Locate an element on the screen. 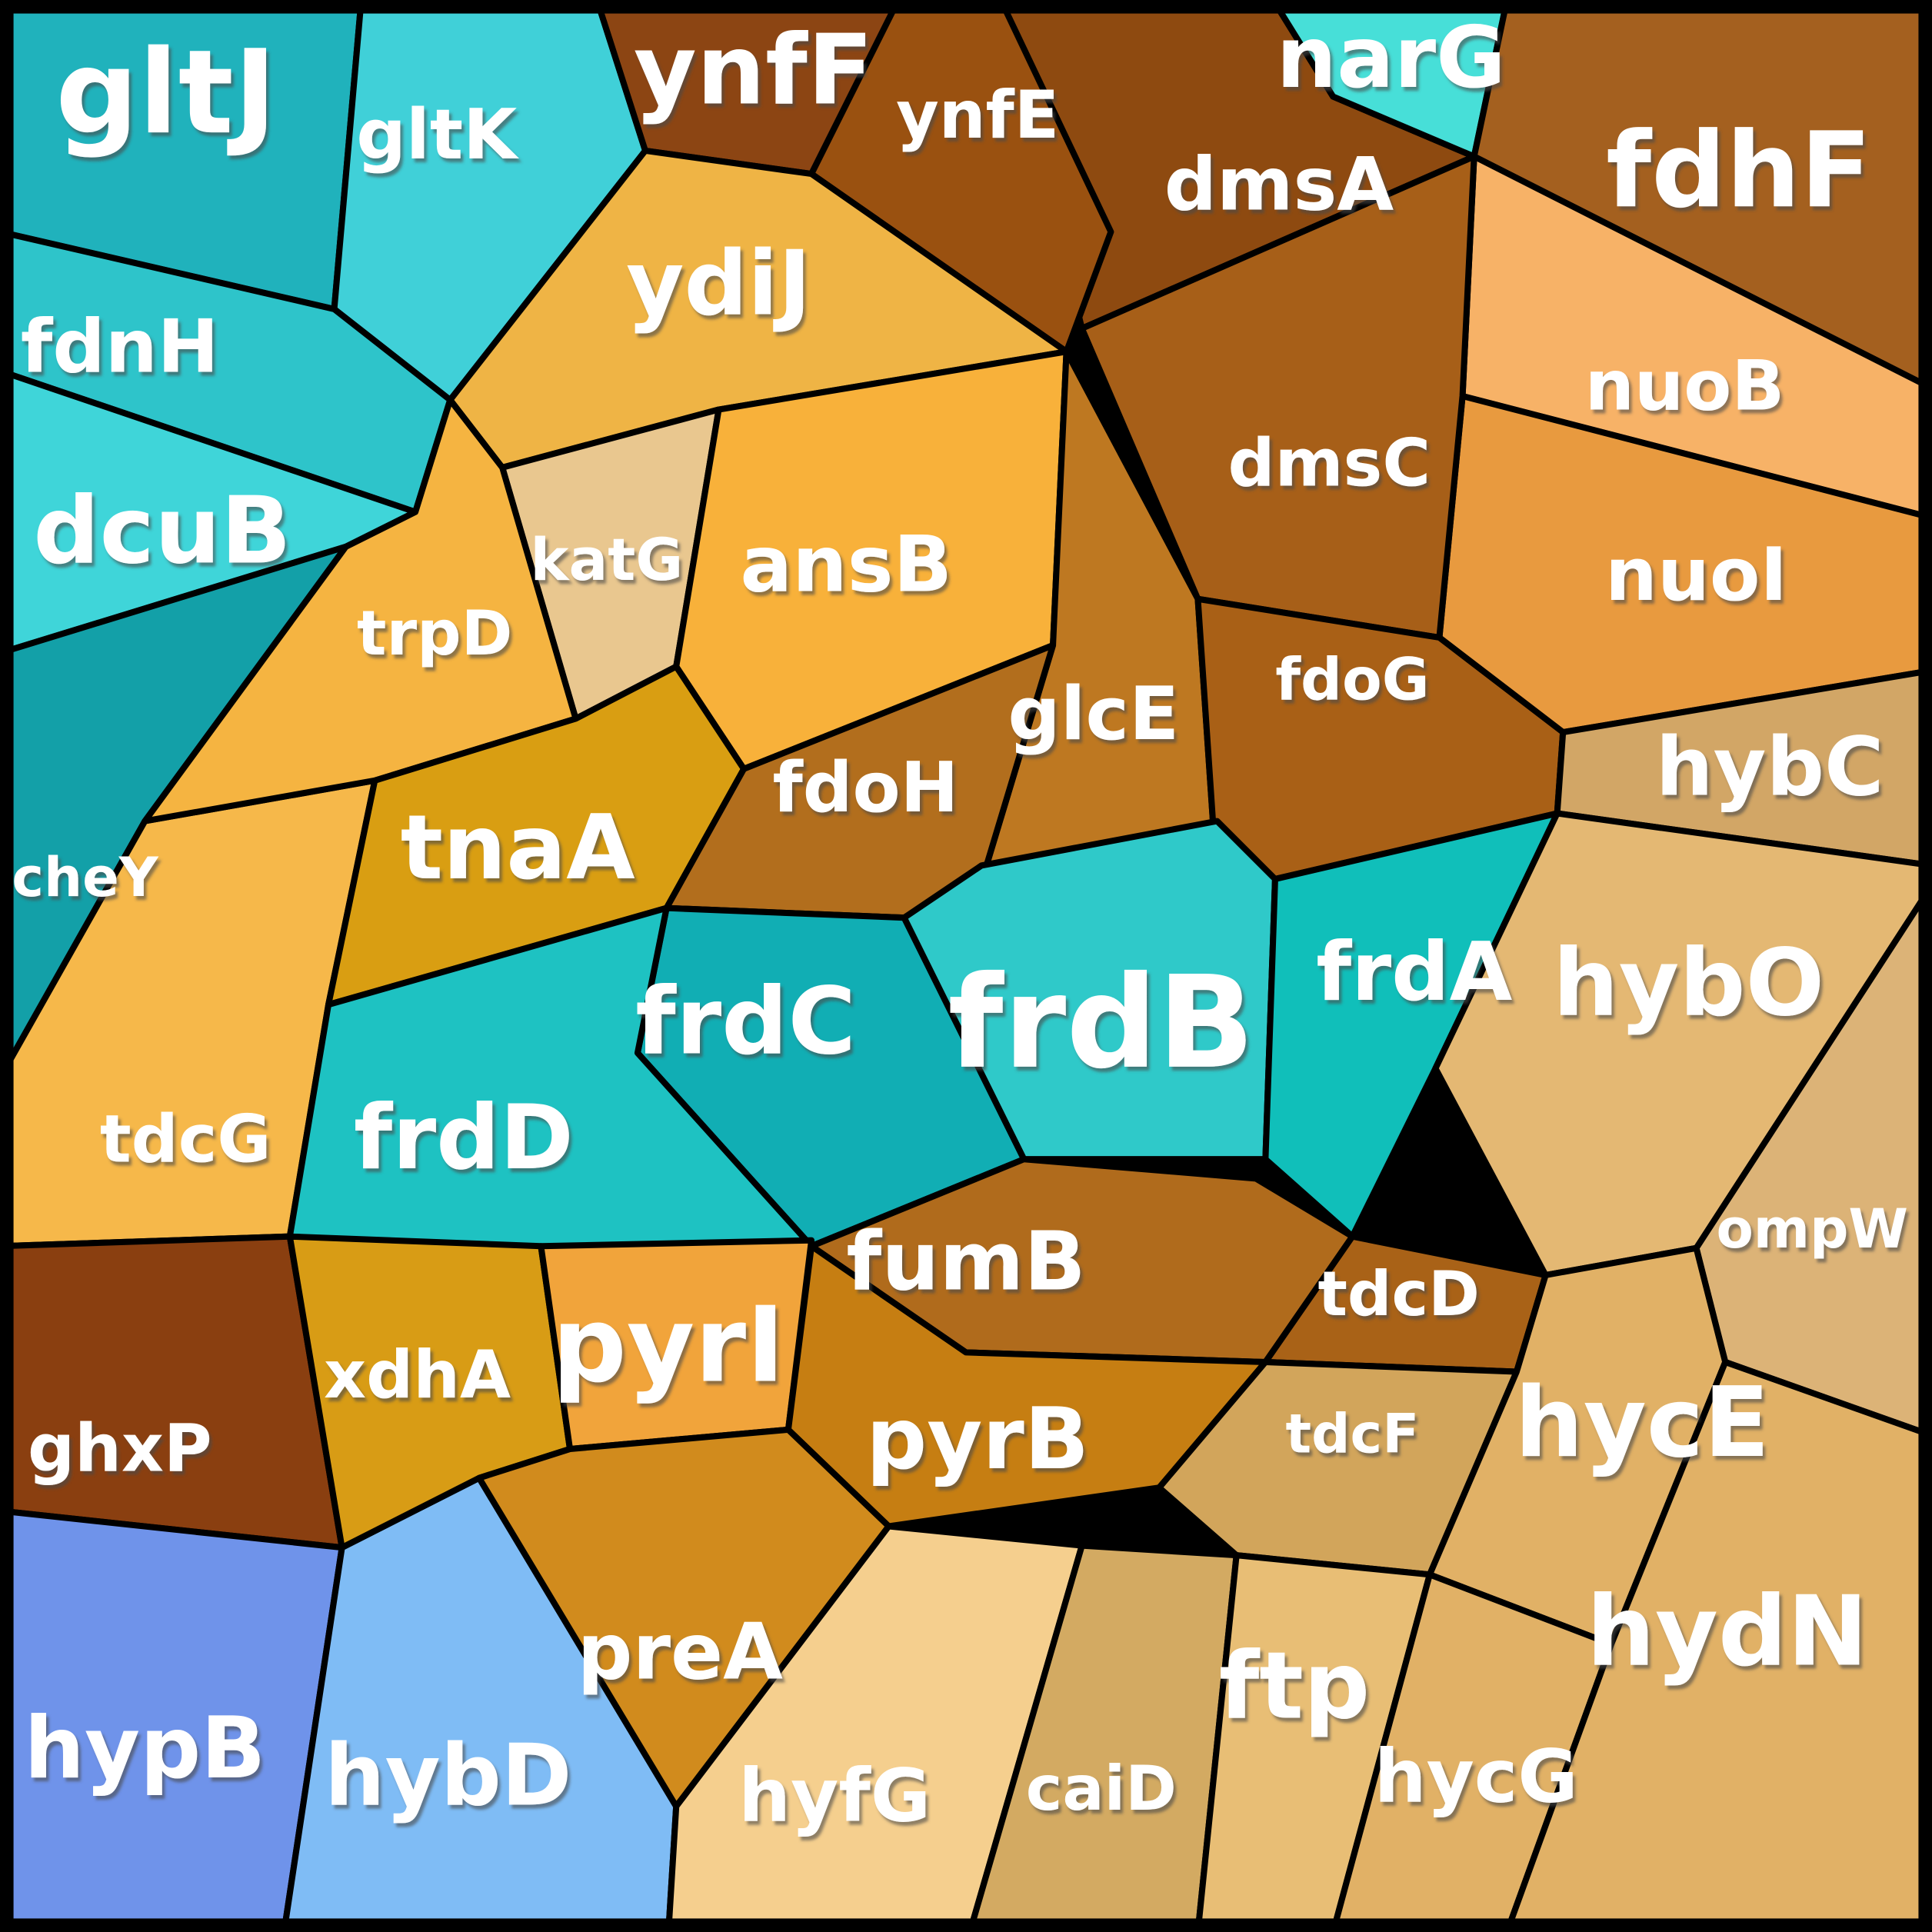  cell-hycG is located at coordinates (1472, 1751).